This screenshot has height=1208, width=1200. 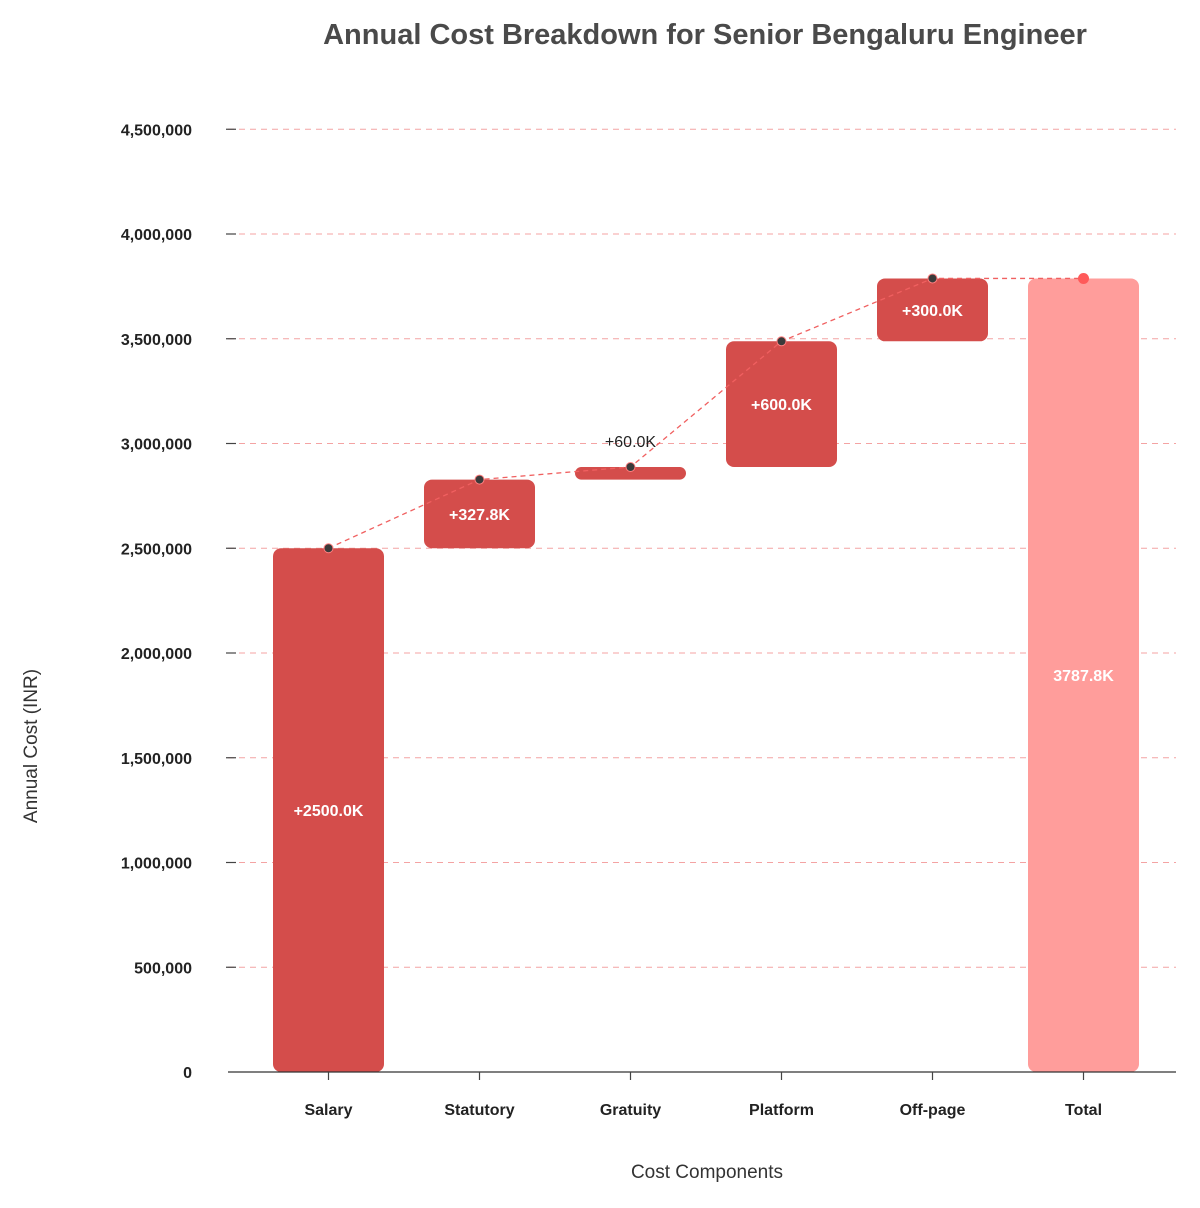 I want to click on bar-statutory, so click(x=479, y=514).